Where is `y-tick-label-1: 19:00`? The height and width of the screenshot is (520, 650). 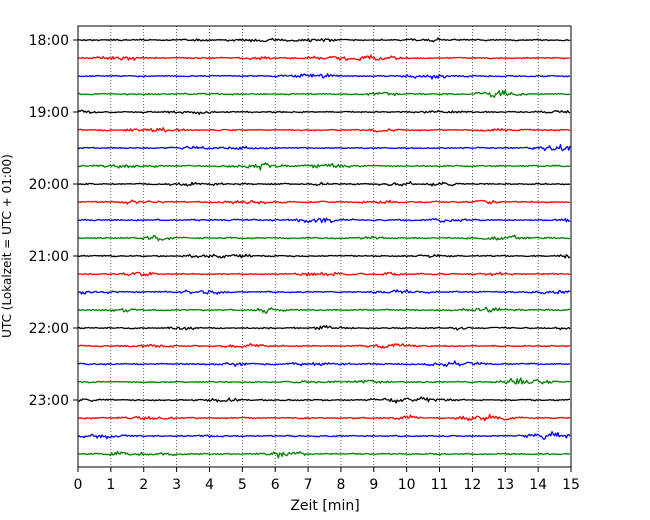
y-tick-label-1: 19:00 is located at coordinates (49, 113).